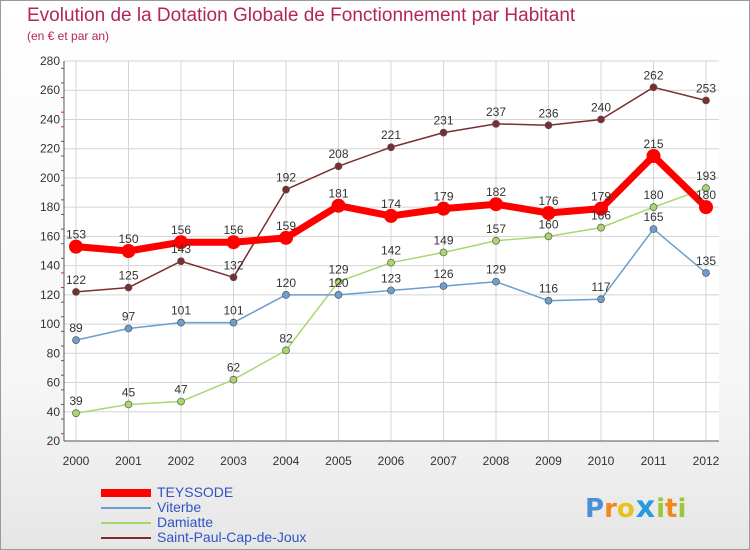 The height and width of the screenshot is (550, 750). I want to click on legend-label: TEYSSODE, so click(195, 492).